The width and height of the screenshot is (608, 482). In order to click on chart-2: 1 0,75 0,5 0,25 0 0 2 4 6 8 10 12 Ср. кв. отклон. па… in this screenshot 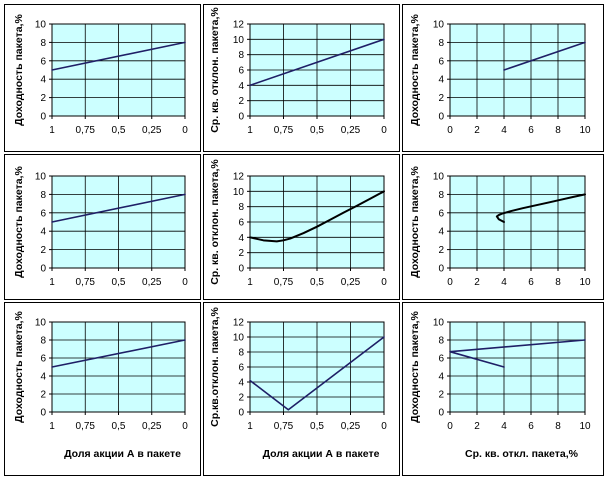, I will do `click(298, 71)`.